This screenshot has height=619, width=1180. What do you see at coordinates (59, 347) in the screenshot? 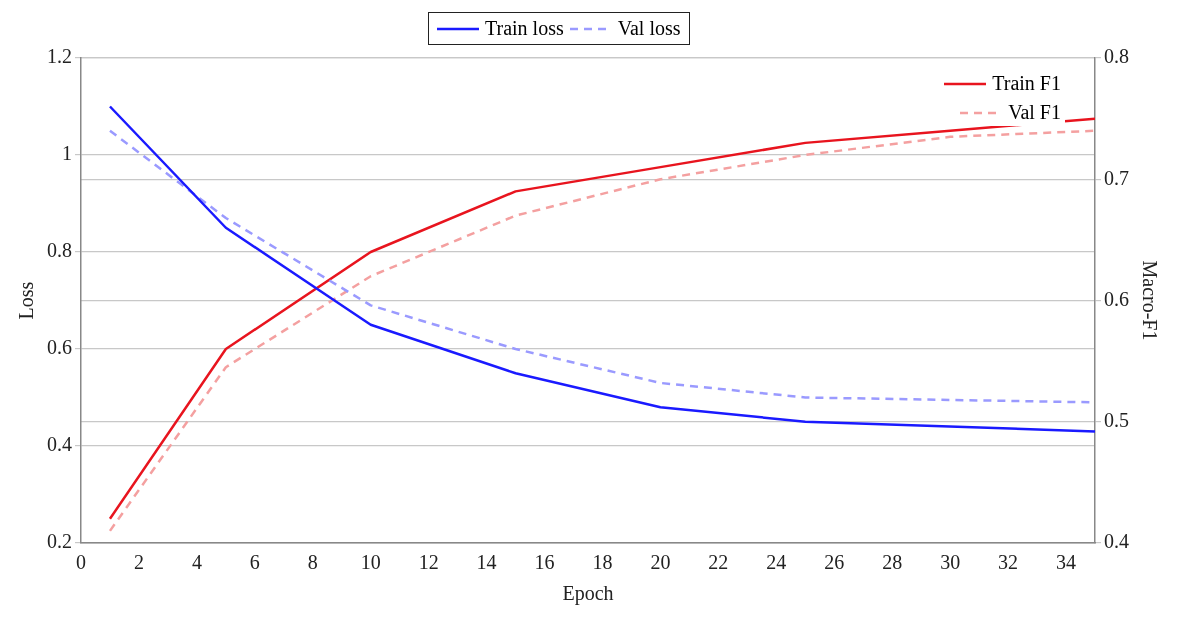
I see `y-tick-label: 0.6` at bounding box center [59, 347].